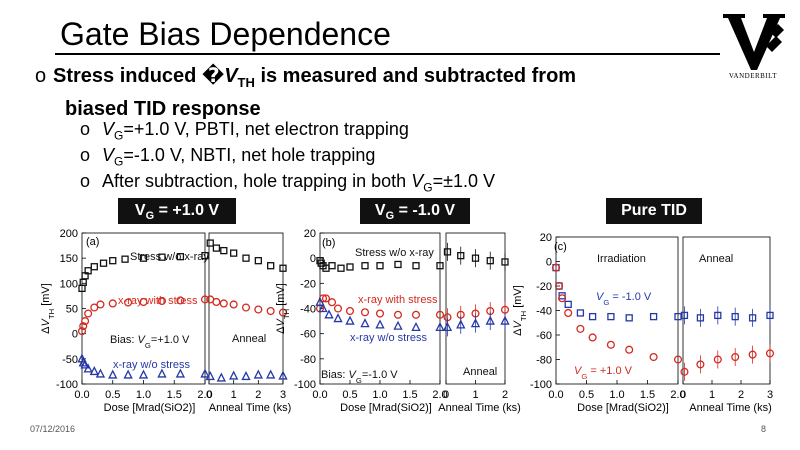 Image resolution: width=800 pixels, height=450 pixels. What do you see at coordinates (69, 259) in the screenshot?
I see `y-tick-label: 150` at bounding box center [69, 259].